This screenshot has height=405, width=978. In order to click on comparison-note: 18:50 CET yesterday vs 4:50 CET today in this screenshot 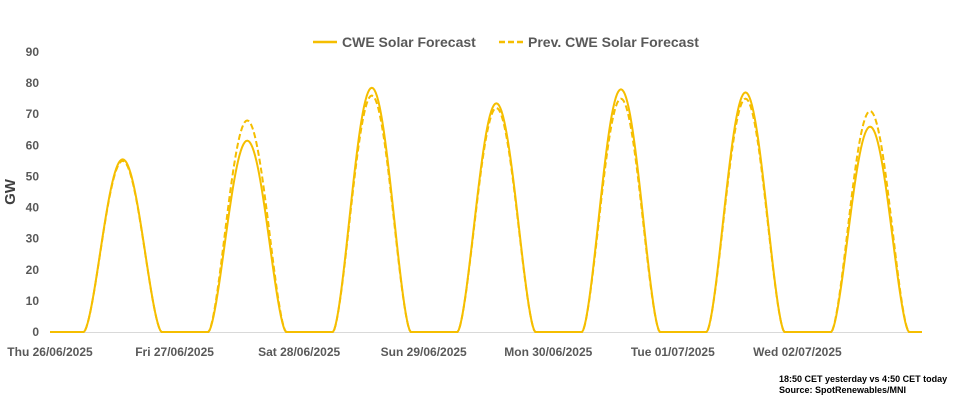, I will do `click(863, 379)`.